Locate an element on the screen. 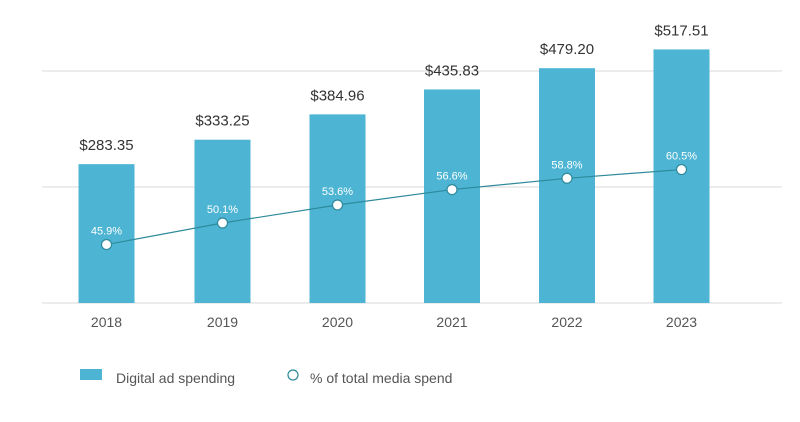 This screenshot has height=422, width=800. line-point-2018 is located at coordinates (106, 244).